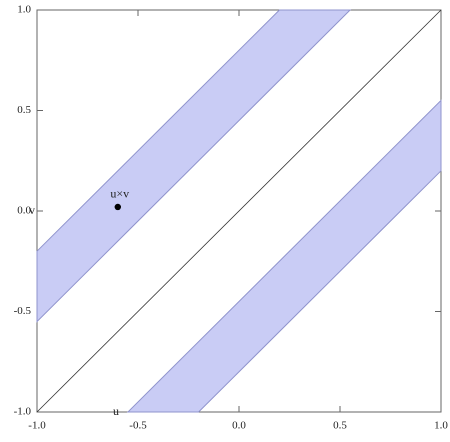 The width and height of the screenshot is (450, 442). I want to click on x-tick-label: -0.5, so click(138, 426).